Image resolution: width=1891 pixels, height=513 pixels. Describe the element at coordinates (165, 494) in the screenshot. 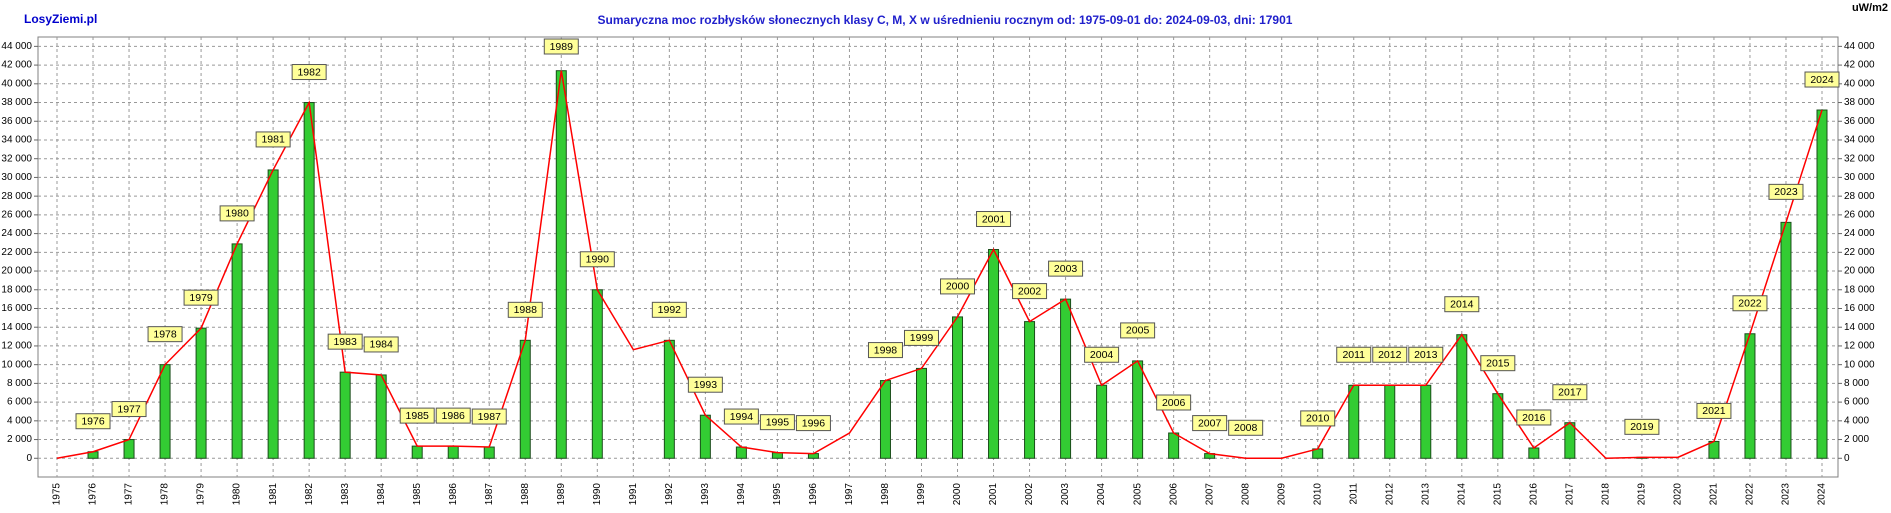

I see `x-tick-label: 1978` at that location.